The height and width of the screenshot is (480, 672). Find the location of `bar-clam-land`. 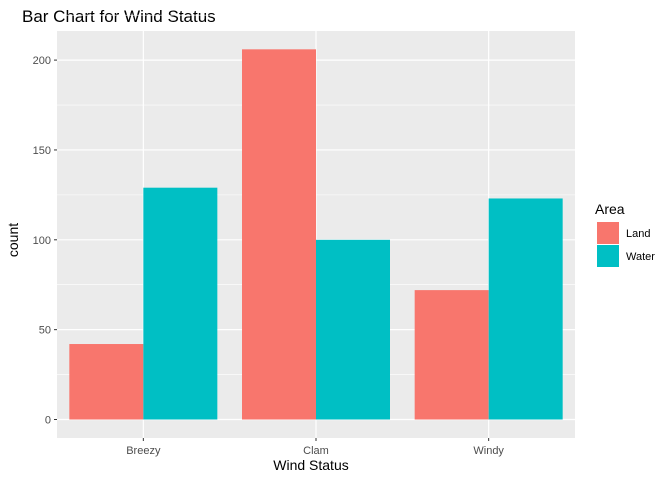

bar-clam-land is located at coordinates (279, 234).